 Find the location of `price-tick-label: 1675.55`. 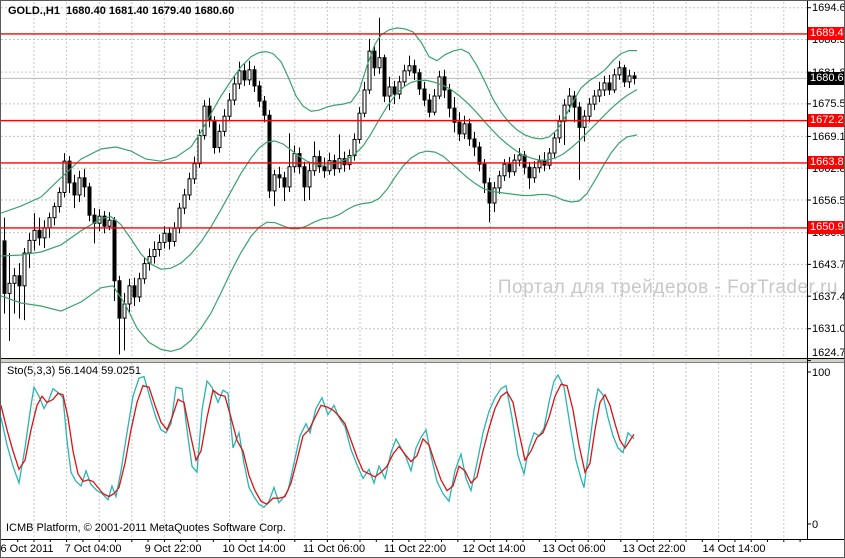

price-tick-label: 1675.55 is located at coordinates (828, 104).